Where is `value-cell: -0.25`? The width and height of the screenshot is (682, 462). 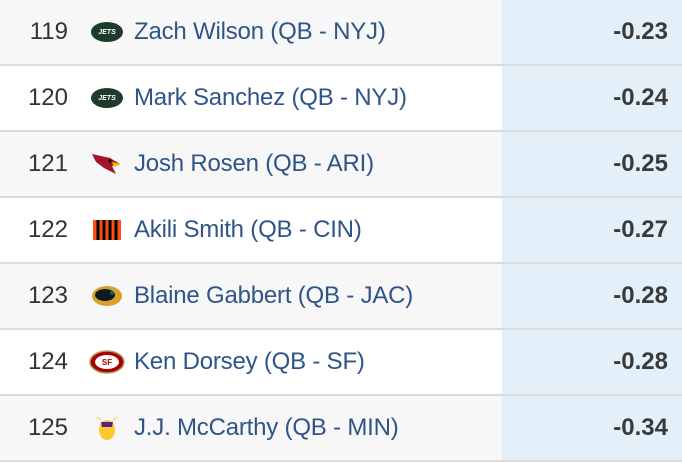 value-cell: -0.25 is located at coordinates (592, 164).